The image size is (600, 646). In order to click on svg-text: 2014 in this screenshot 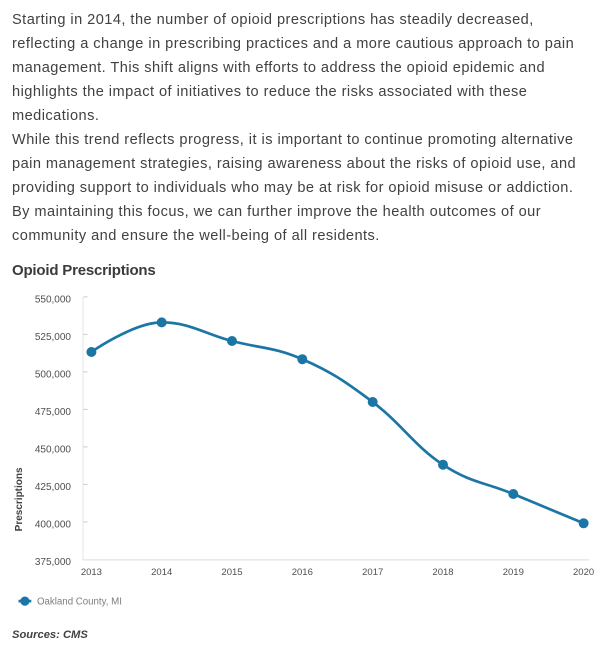, I will do `click(161, 572)`.